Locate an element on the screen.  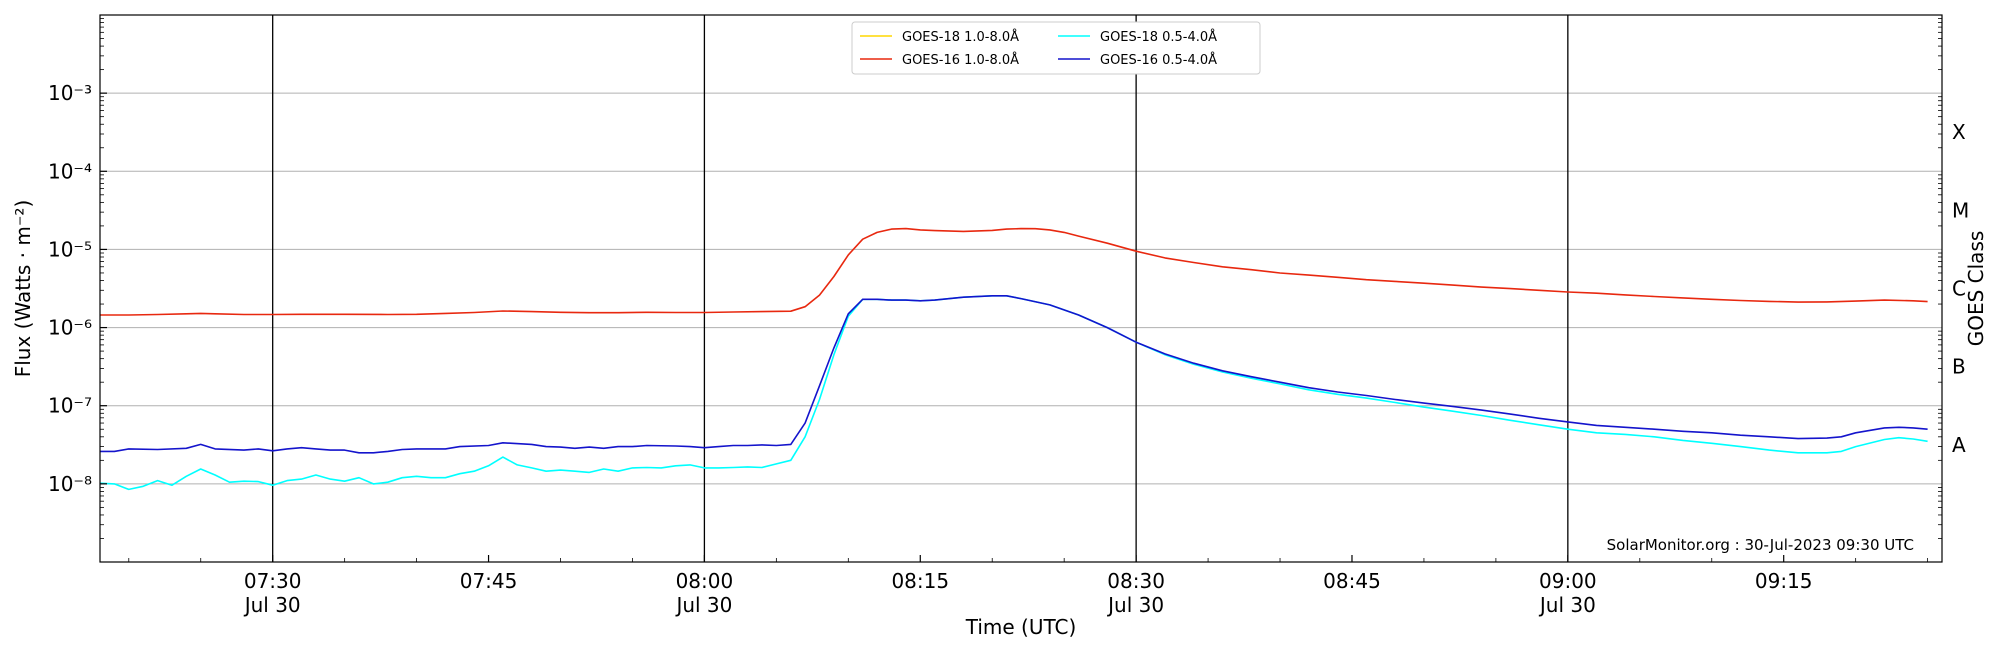
goes-class-label: M is located at coordinates (1960, 210).